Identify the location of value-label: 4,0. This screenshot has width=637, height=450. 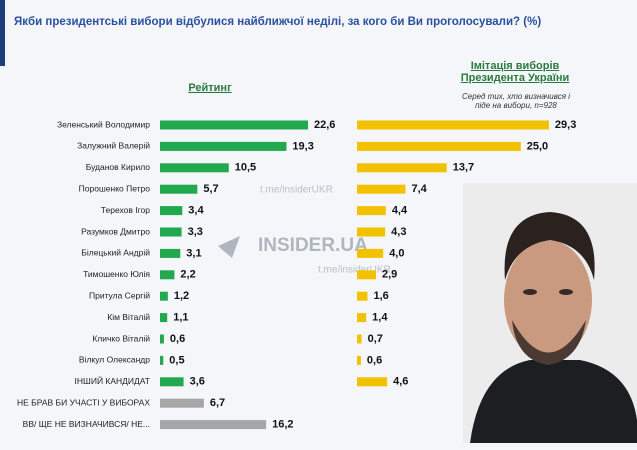
(396, 253).